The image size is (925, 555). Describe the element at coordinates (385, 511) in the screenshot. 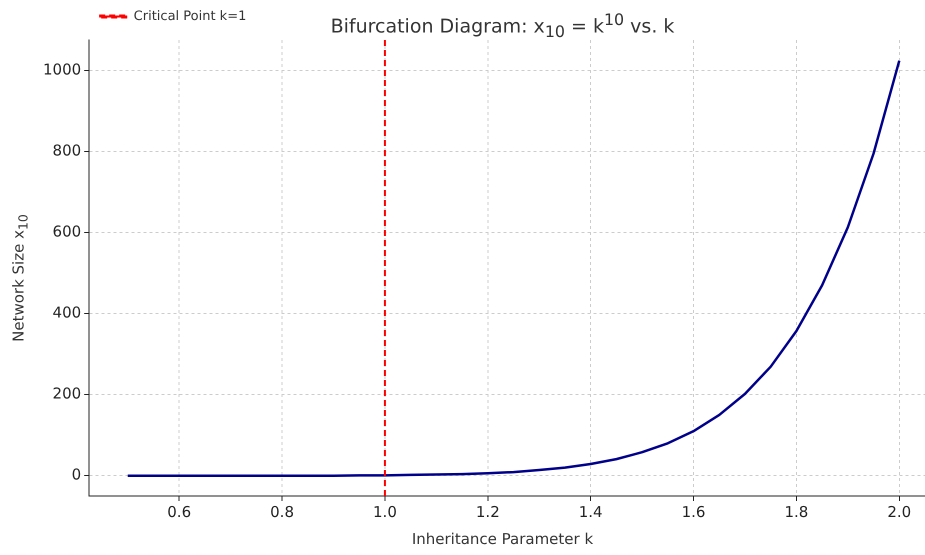

I see `x-tick-label: 1.0` at that location.